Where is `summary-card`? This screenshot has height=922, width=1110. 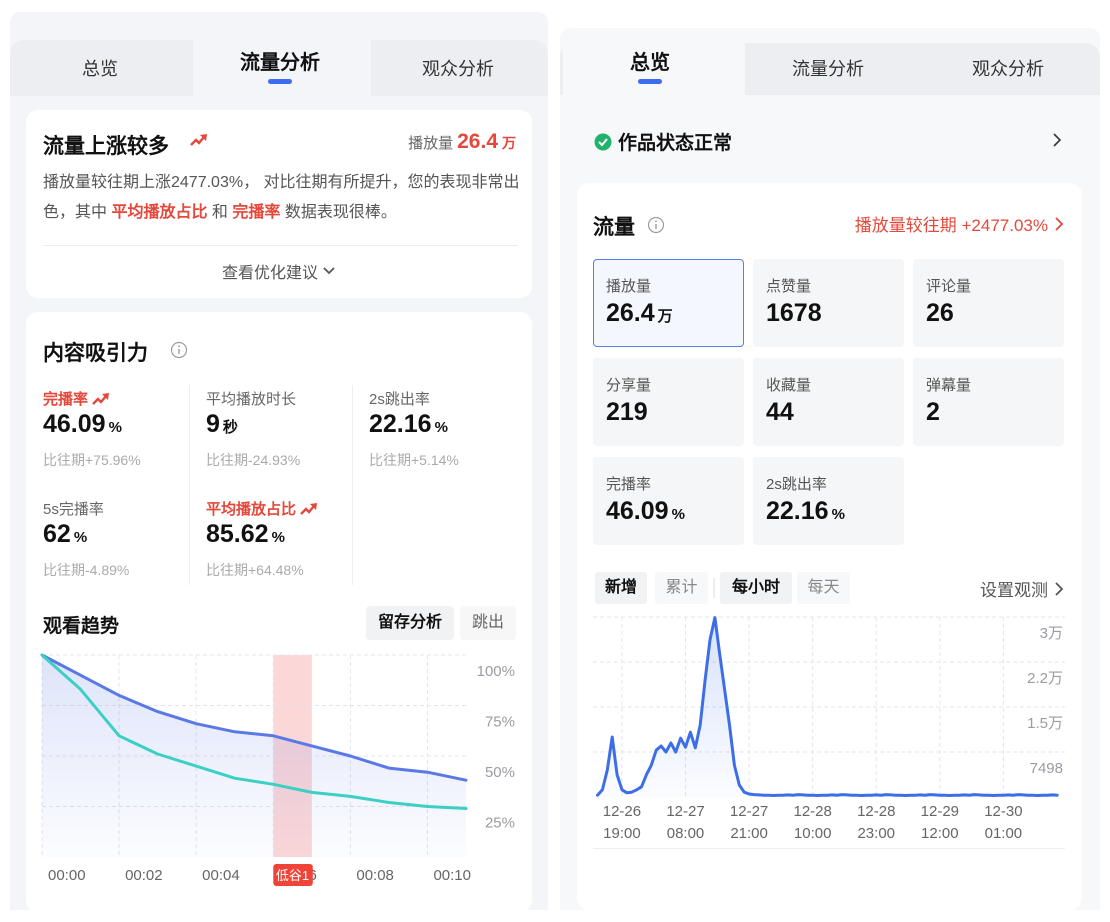
summary-card is located at coordinates (279, 204).